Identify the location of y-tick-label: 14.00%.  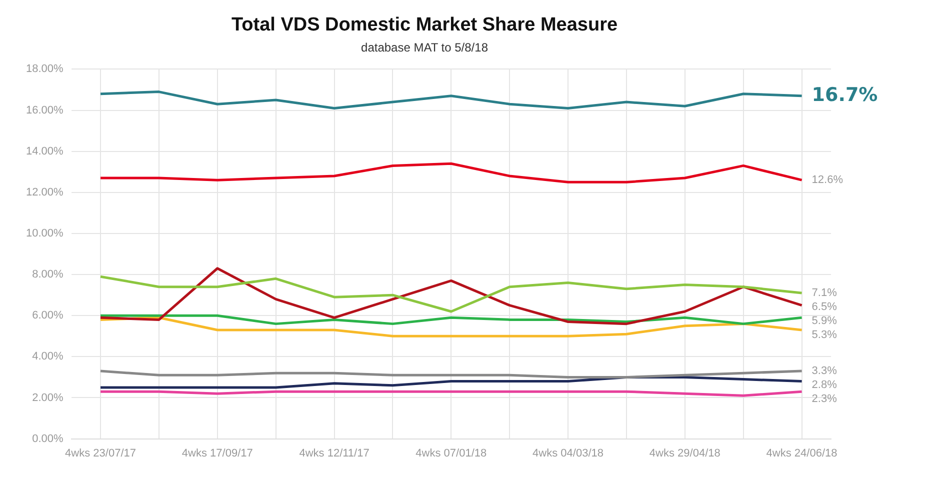
(45, 151).